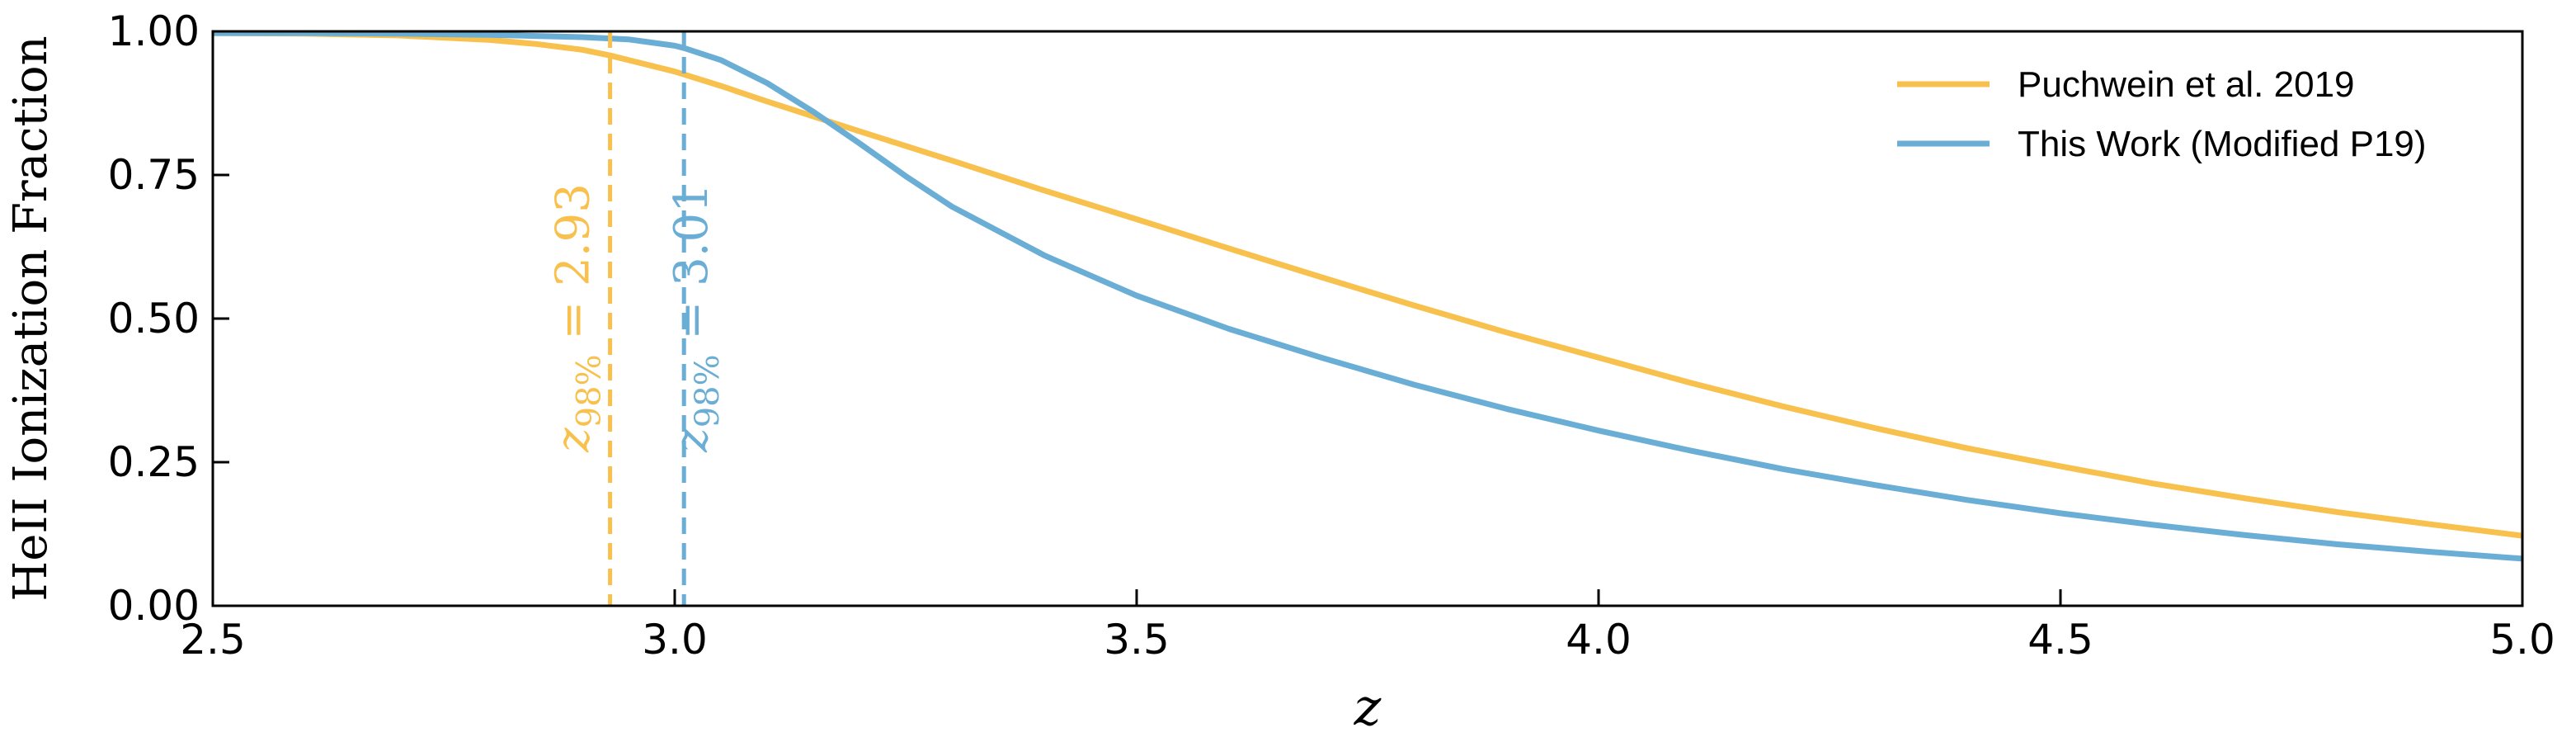 This screenshot has width=2576, height=756. Describe the element at coordinates (1368, 707) in the screenshot. I see `x-axis-label: z` at that location.